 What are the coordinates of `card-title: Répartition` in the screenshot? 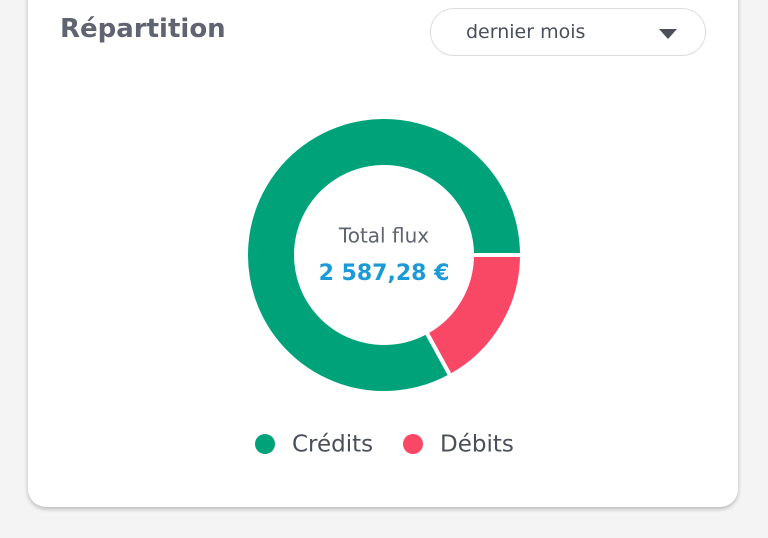 It's located at (143, 29).